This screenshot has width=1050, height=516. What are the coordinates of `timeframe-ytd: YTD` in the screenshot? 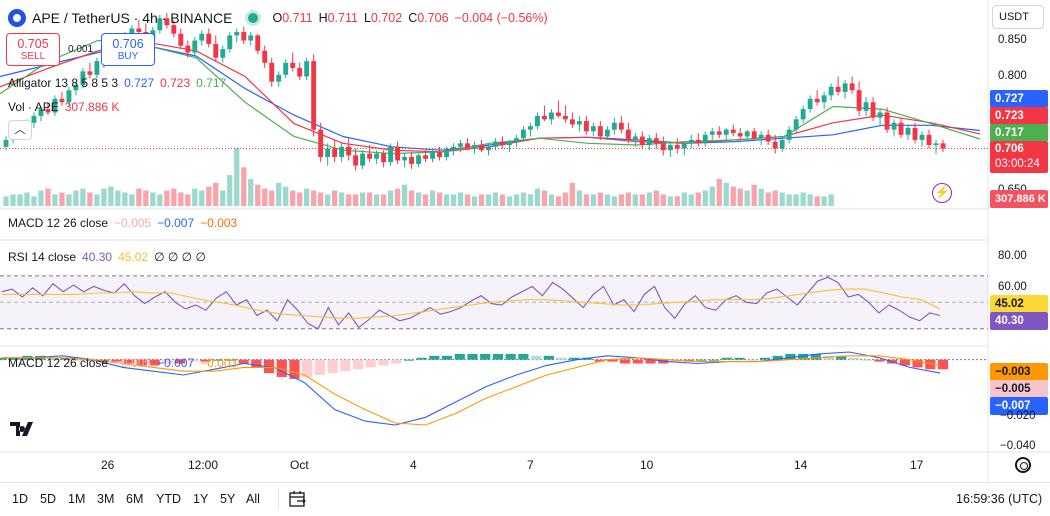 It's located at (168, 499).